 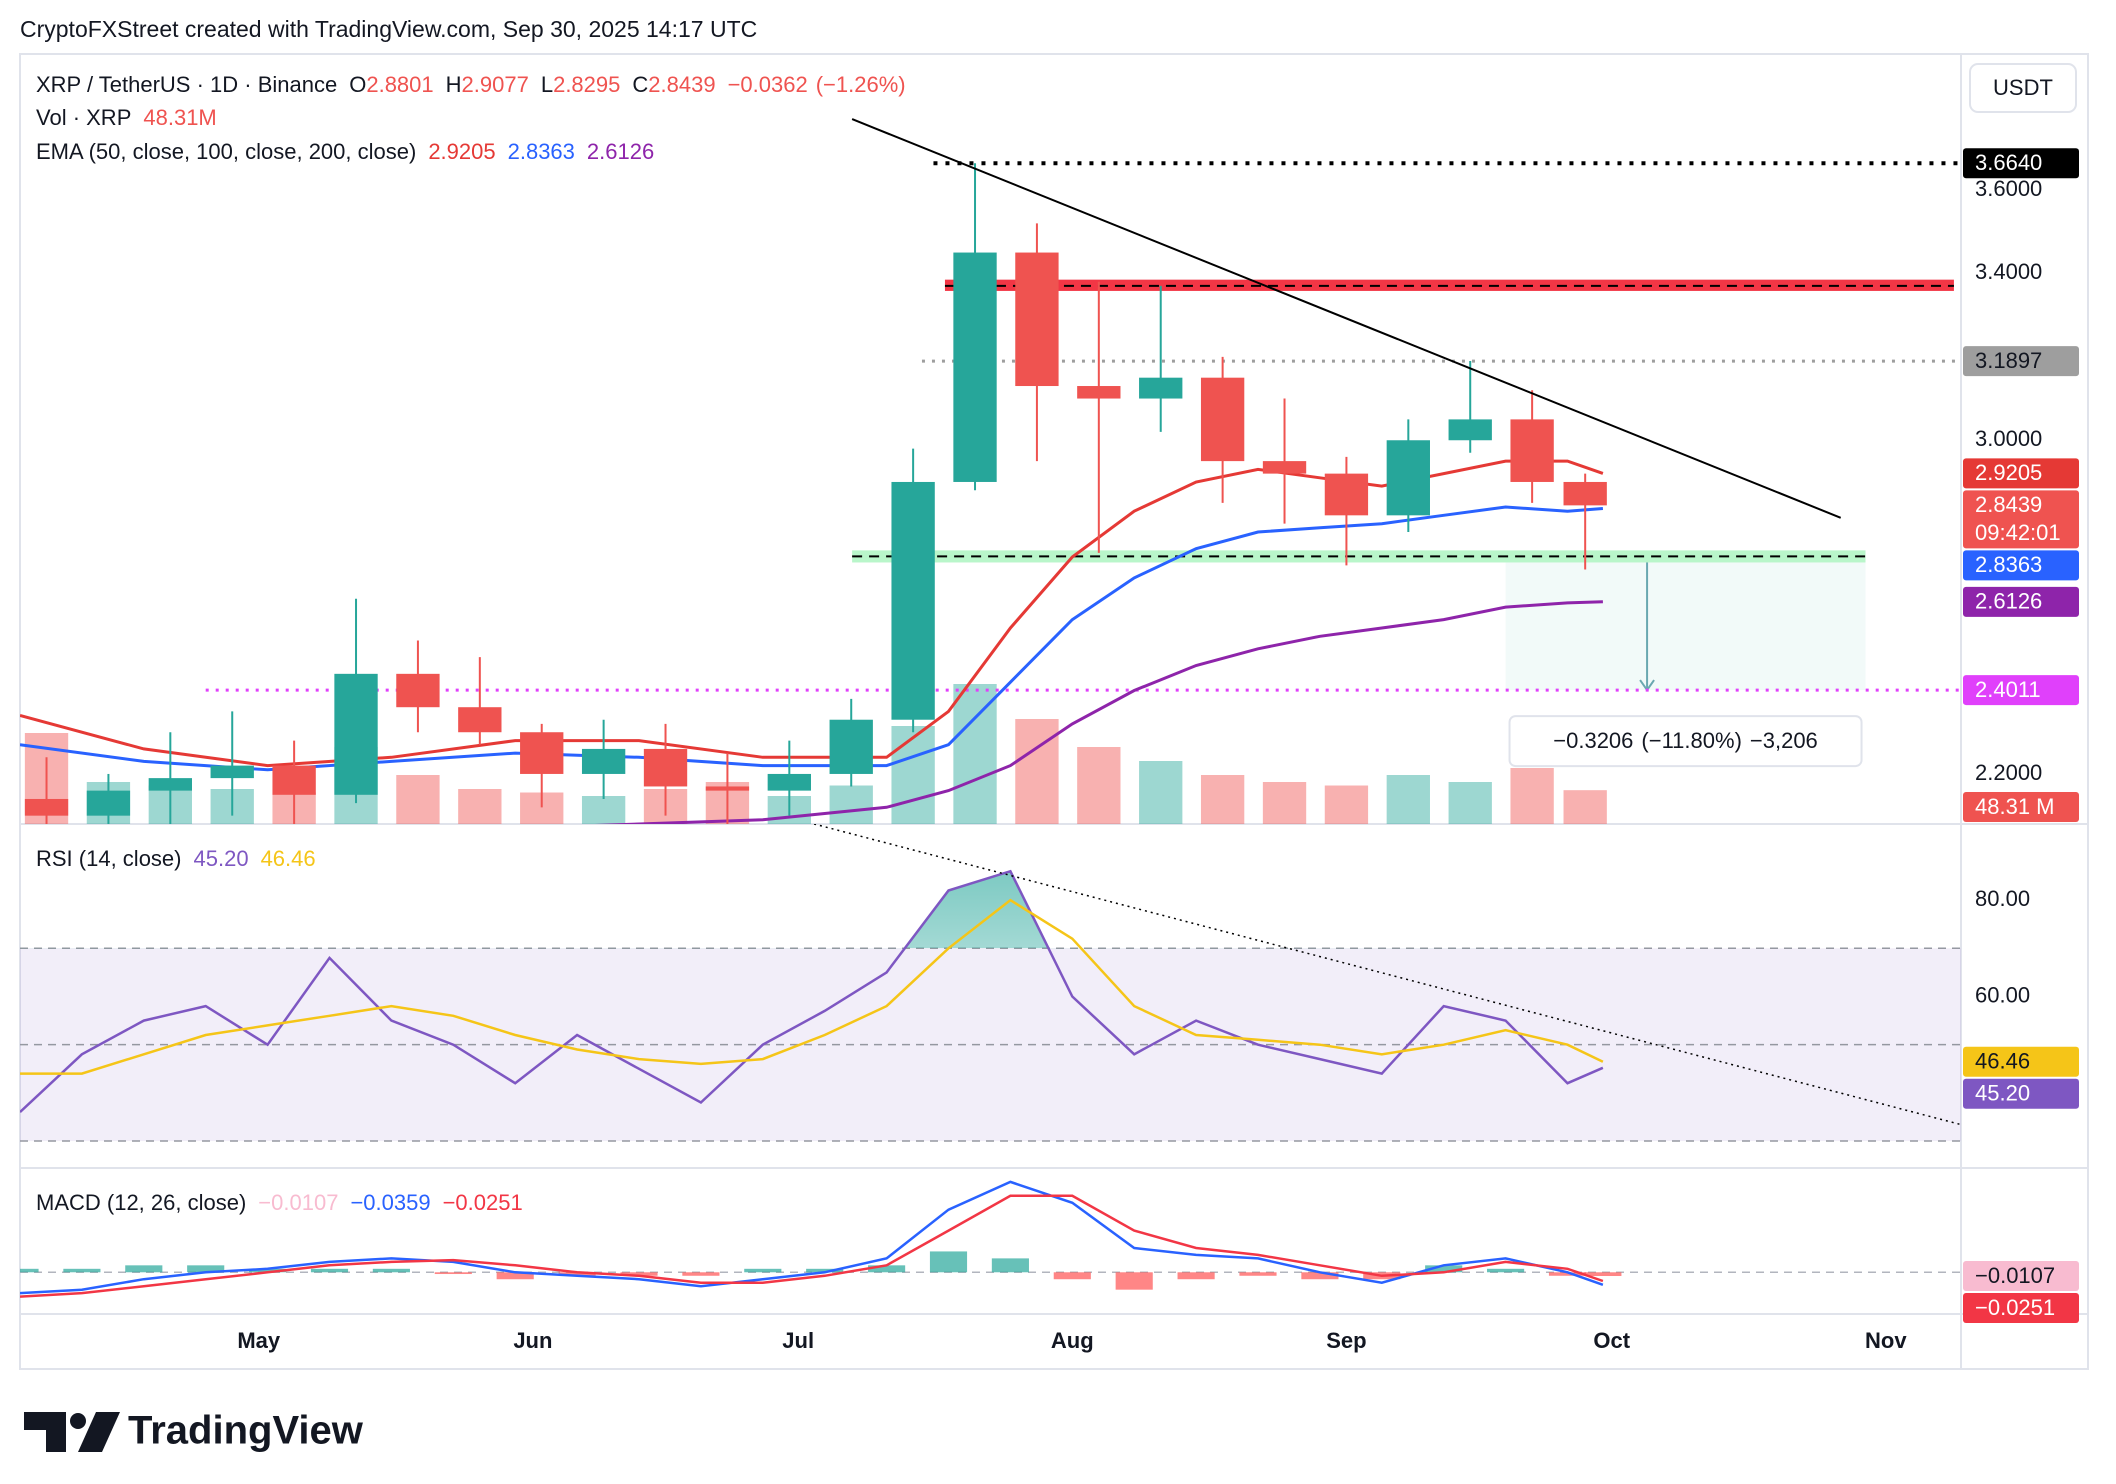 What do you see at coordinates (179, 117) in the screenshot?
I see `volume-value: 48.31M` at bounding box center [179, 117].